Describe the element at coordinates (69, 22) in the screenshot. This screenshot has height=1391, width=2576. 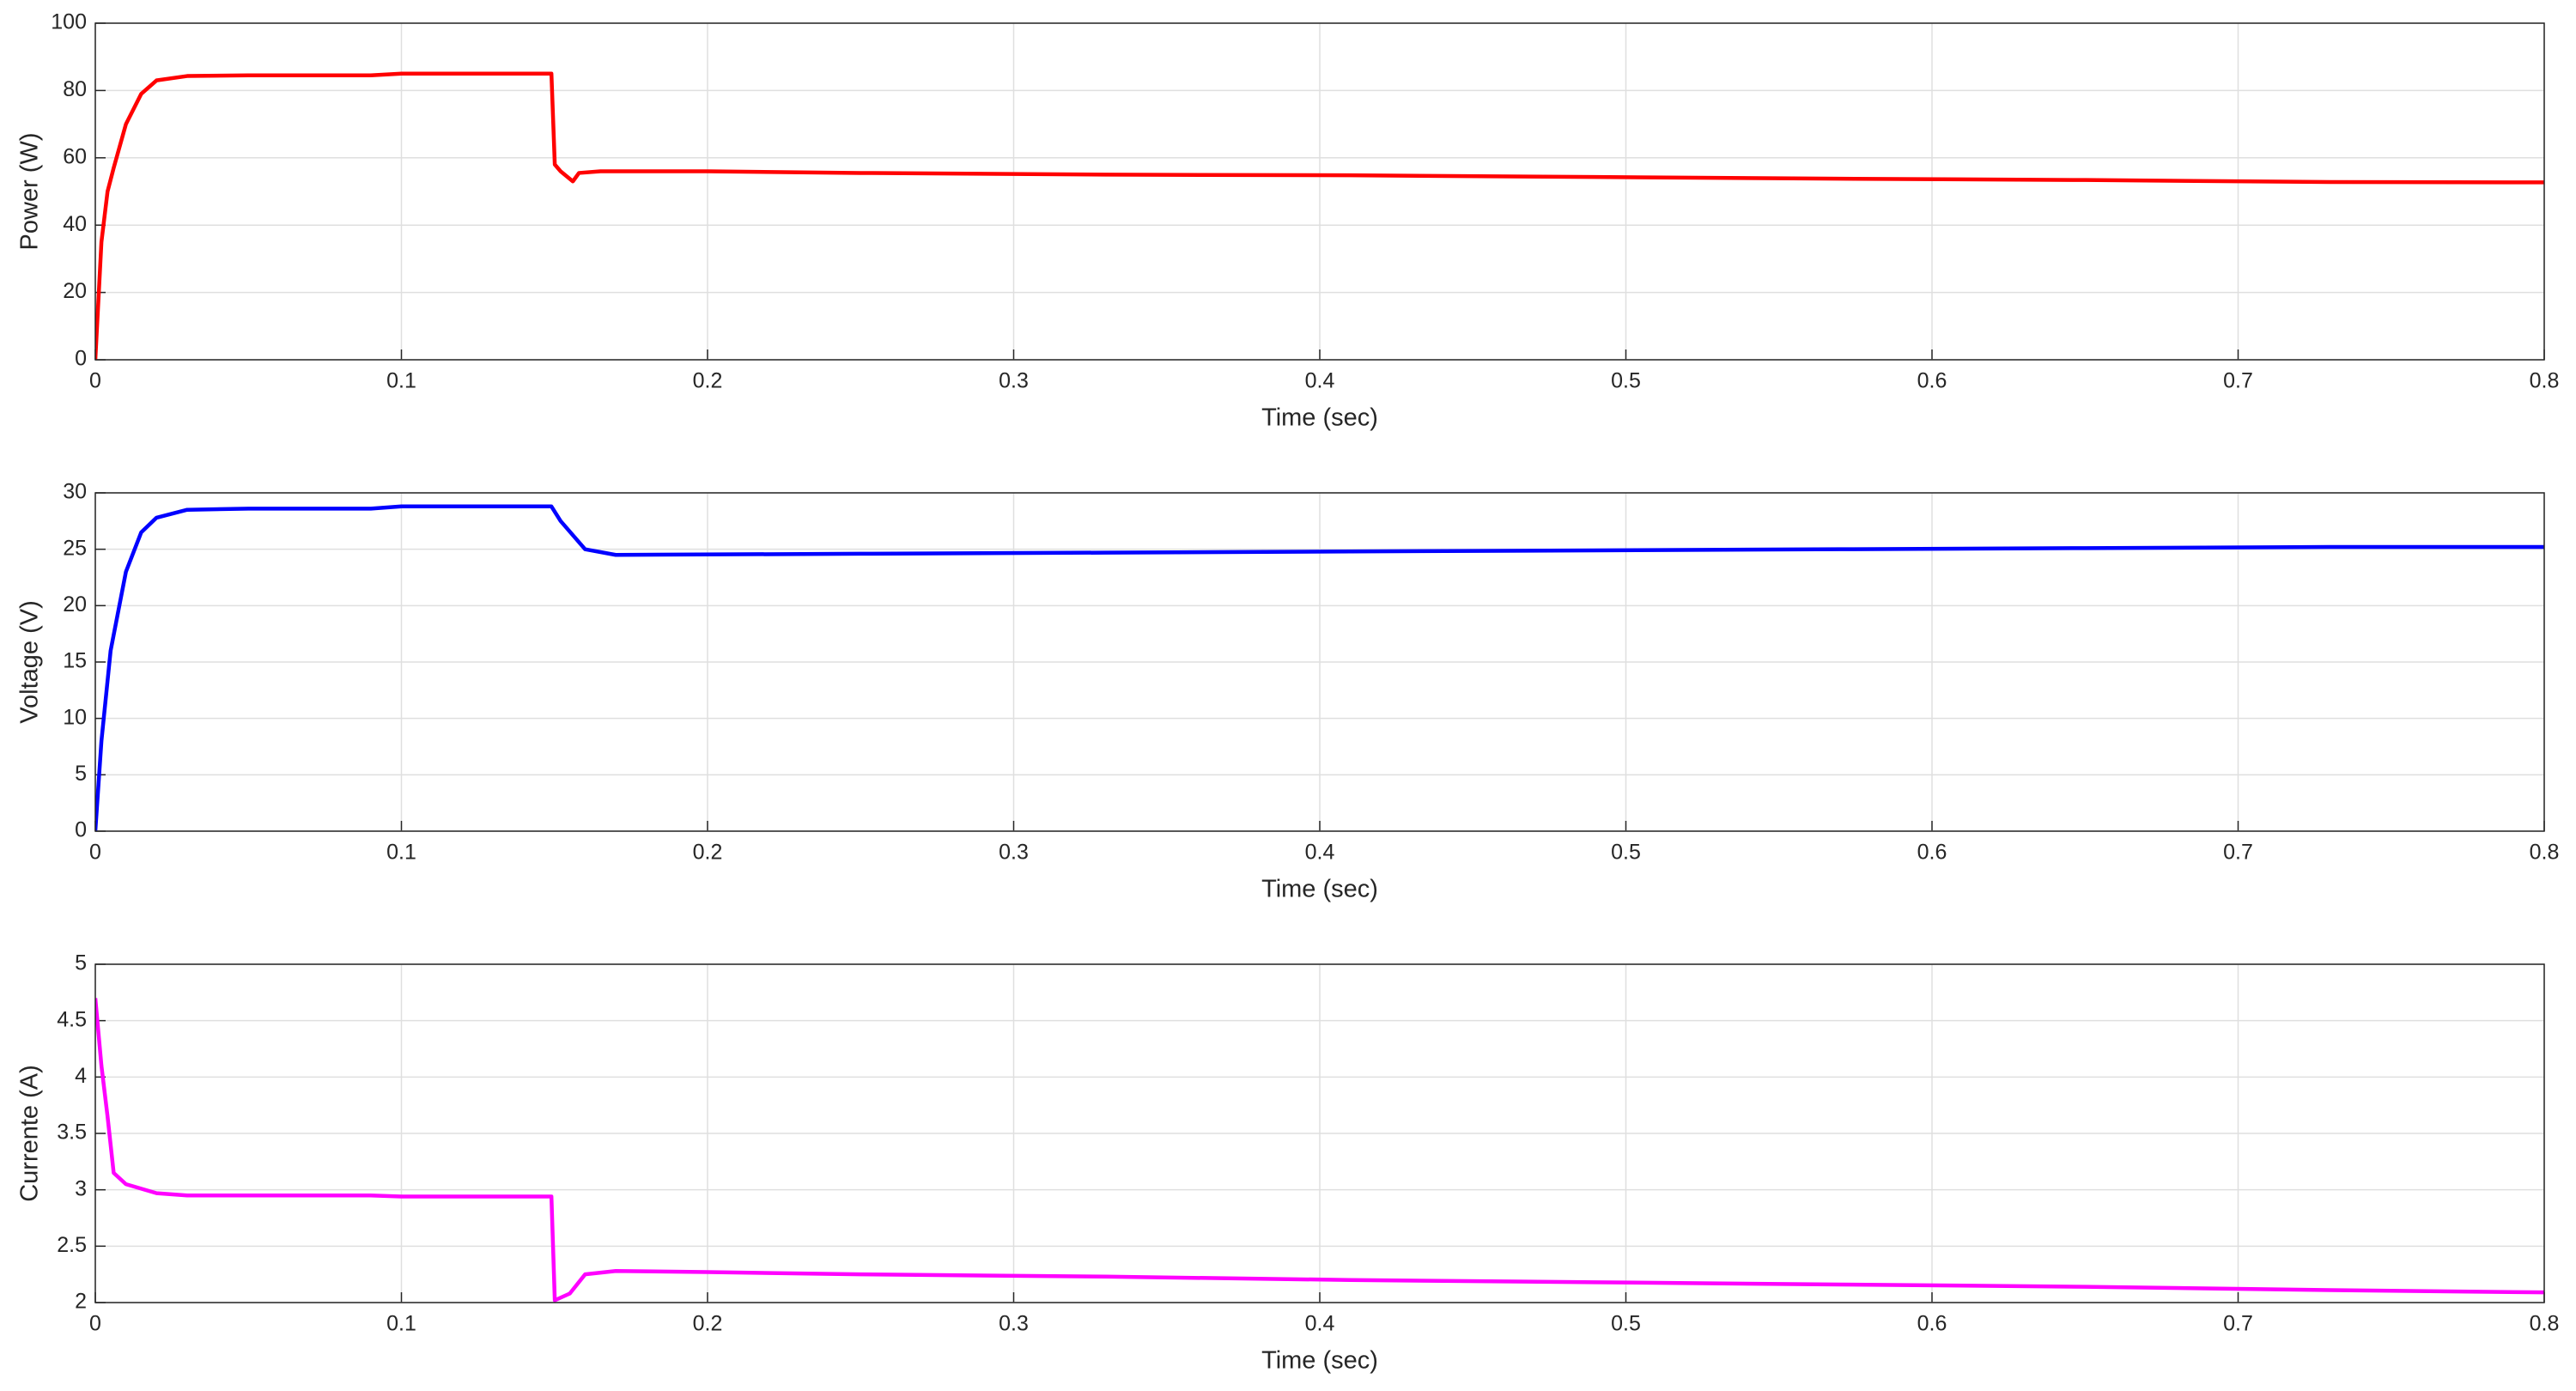
I see `y-tick-label: 100` at that location.